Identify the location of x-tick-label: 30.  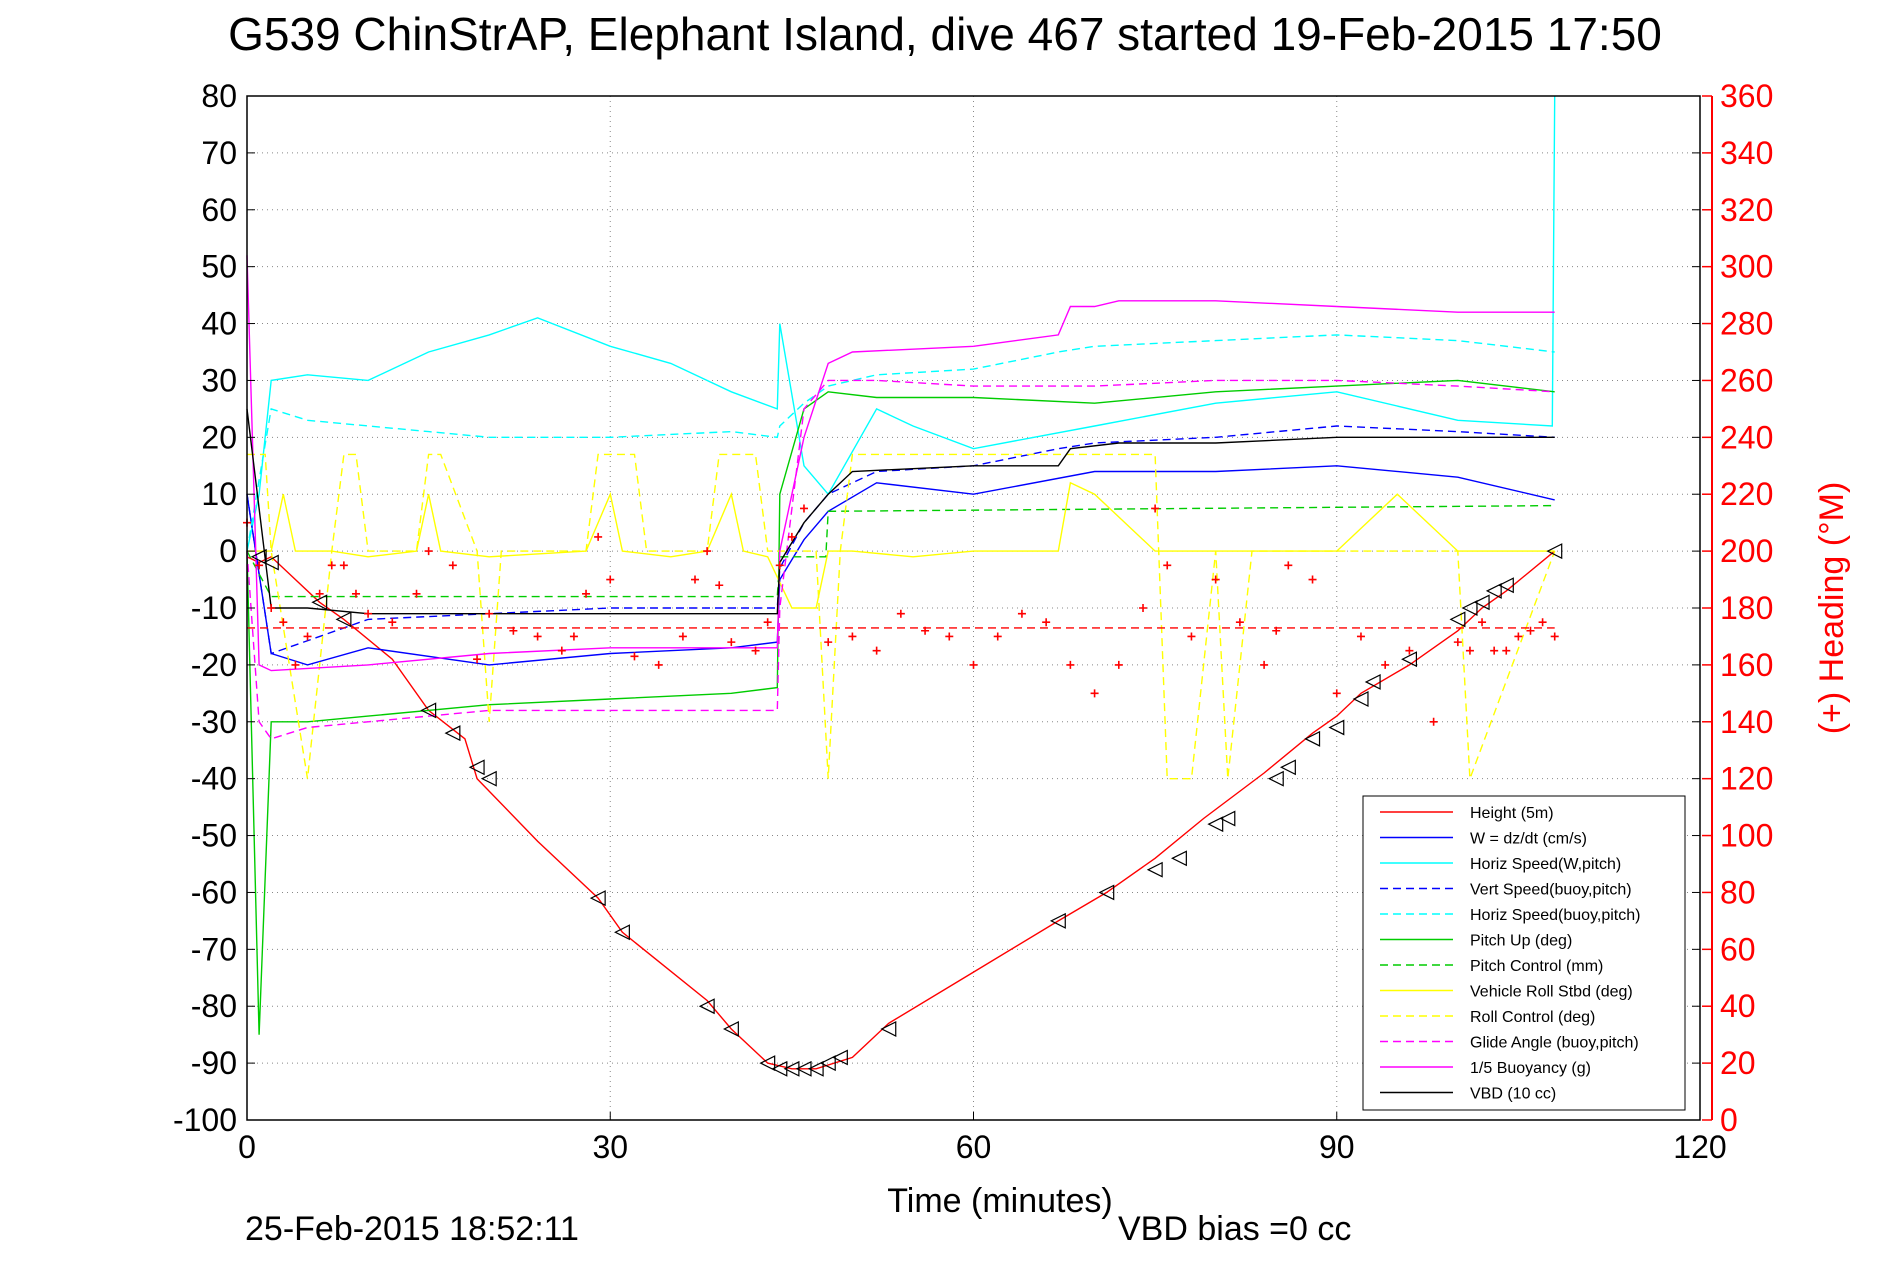
(610, 1147).